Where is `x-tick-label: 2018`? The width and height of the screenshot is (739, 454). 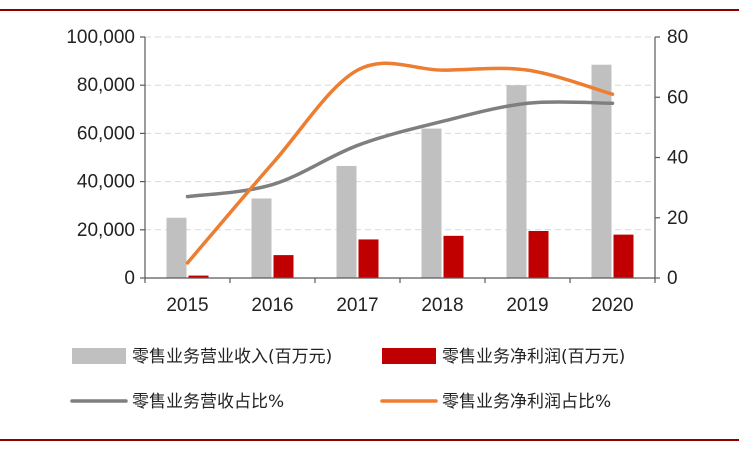 x-tick-label: 2018 is located at coordinates (442, 305).